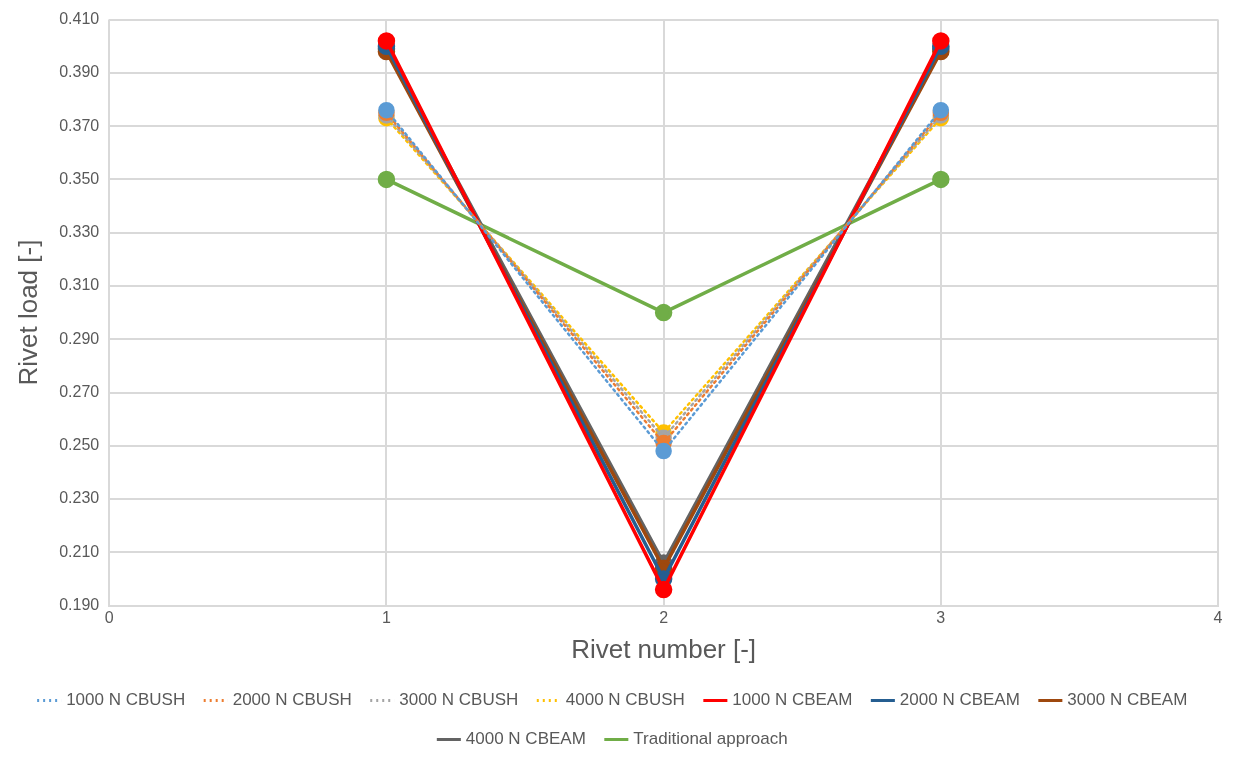 This screenshot has width=1258, height=768. Describe the element at coordinates (459, 700) in the screenshot. I see `legend-label: 3000 N CBUSH` at that location.